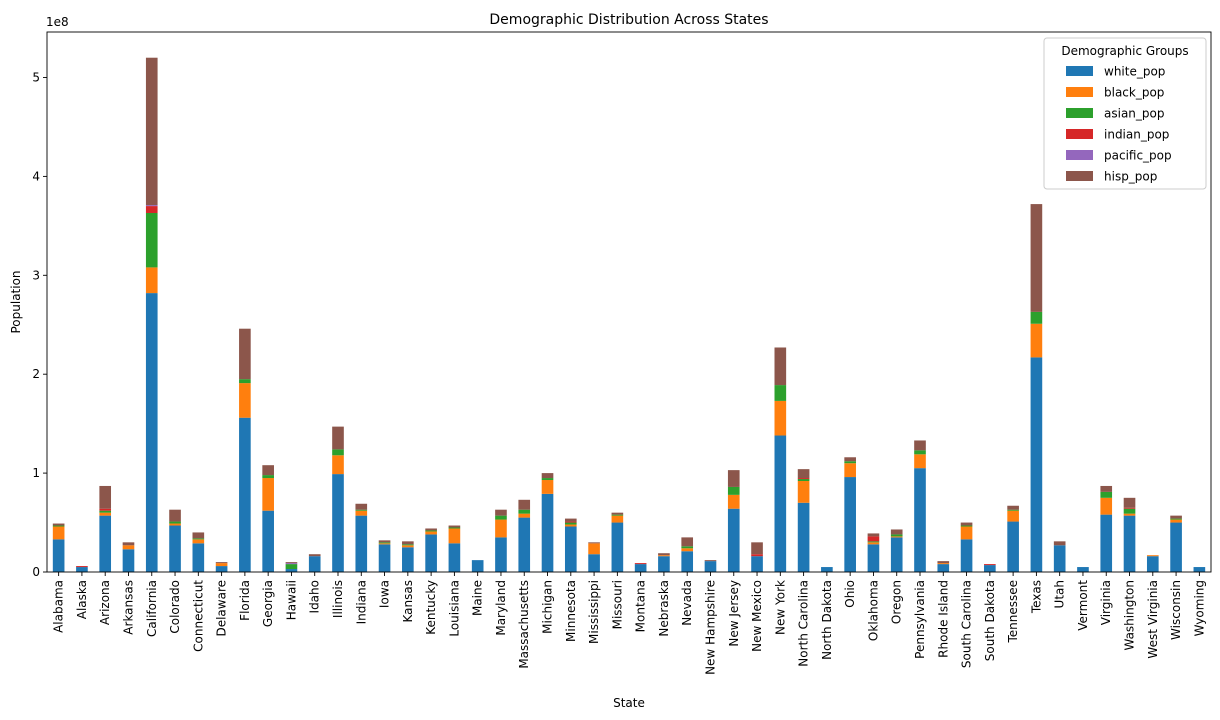 The width and height of the screenshot is (1220, 720). Describe the element at coordinates (36, 176) in the screenshot. I see `y-tick-label: 4` at that location.